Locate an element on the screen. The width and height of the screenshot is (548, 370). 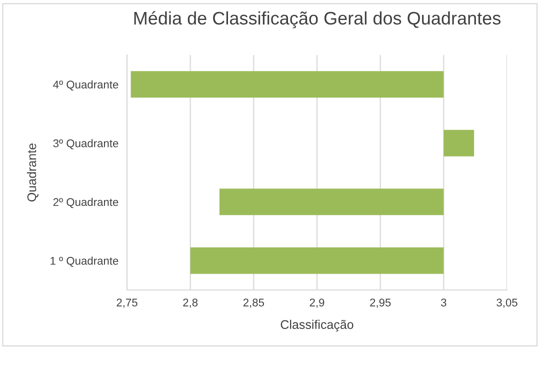
x-tick-label: 2,8 is located at coordinates (190, 303).